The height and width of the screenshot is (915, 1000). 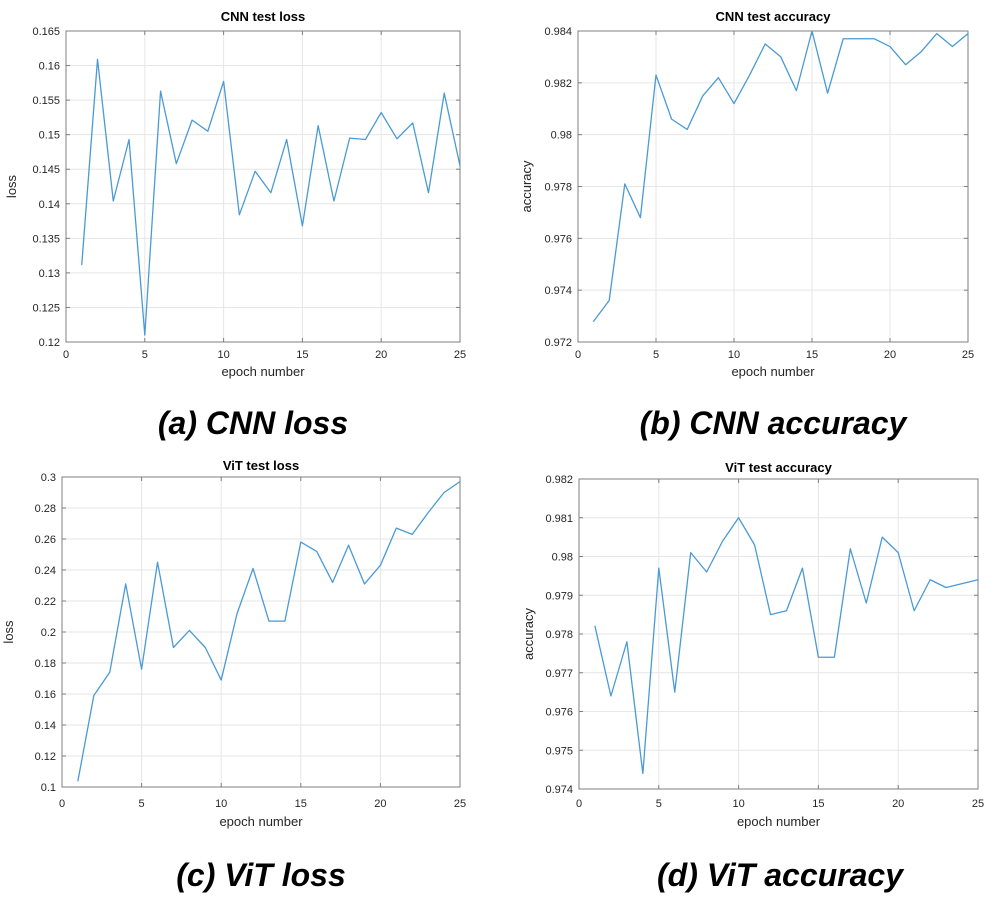 I want to click on y-tick-label: 0.135, so click(x=46, y=239).